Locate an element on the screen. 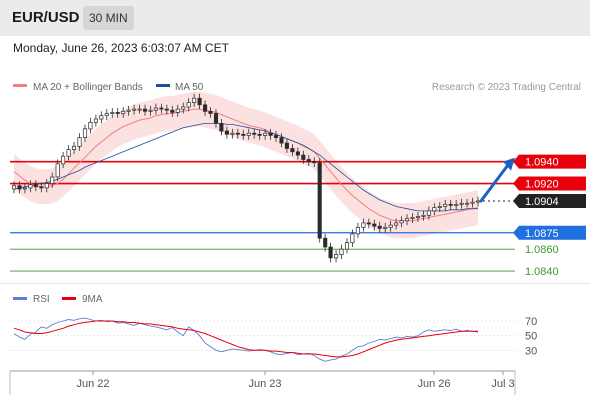 This screenshot has height=400, width=590. price-label-5: 1.0840 is located at coordinates (542, 272).